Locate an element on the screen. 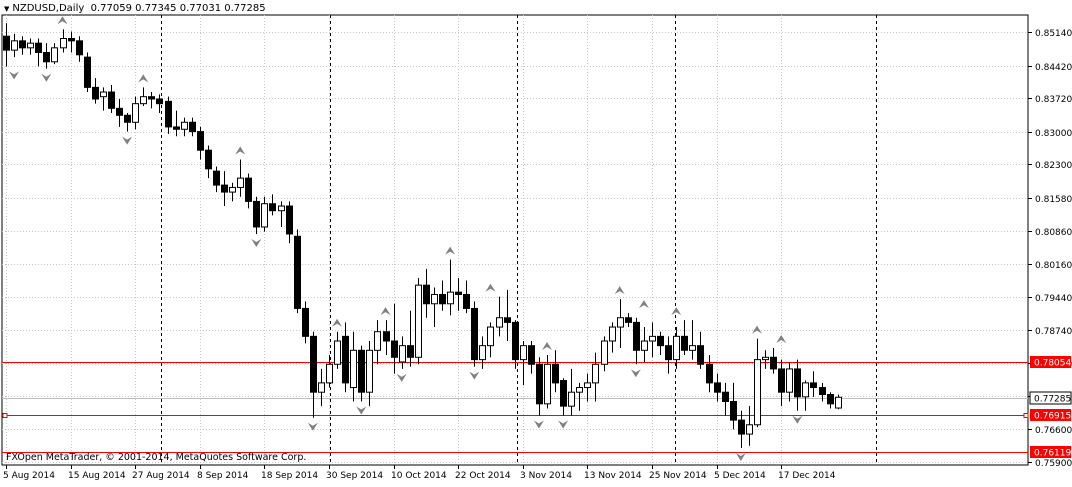 Image resolution: width=1072 pixels, height=487 pixels. level-price-label: 0.78054 is located at coordinates (1052, 364).